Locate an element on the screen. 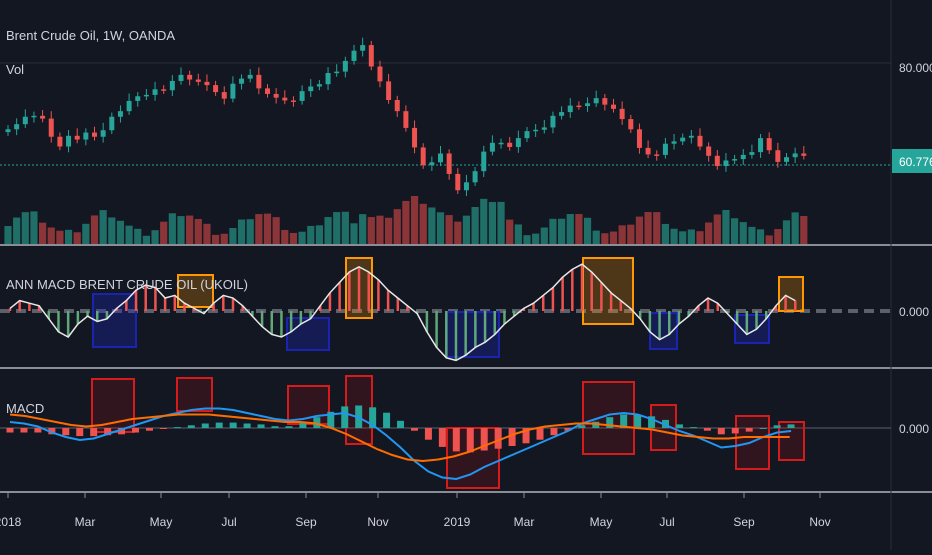 Image resolution: width=932 pixels, height=555 pixels. time-label-2018: 2018 is located at coordinates (11, 522).